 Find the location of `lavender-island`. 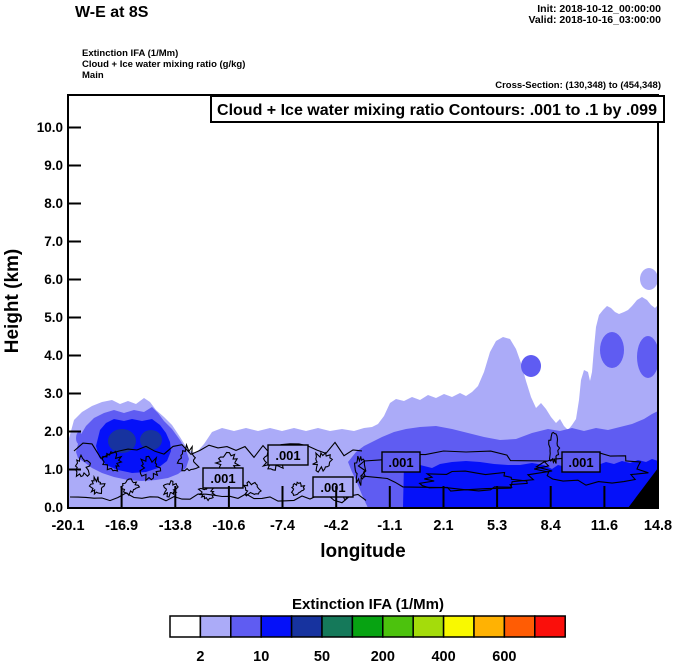

lavender-island is located at coordinates (648, 279).